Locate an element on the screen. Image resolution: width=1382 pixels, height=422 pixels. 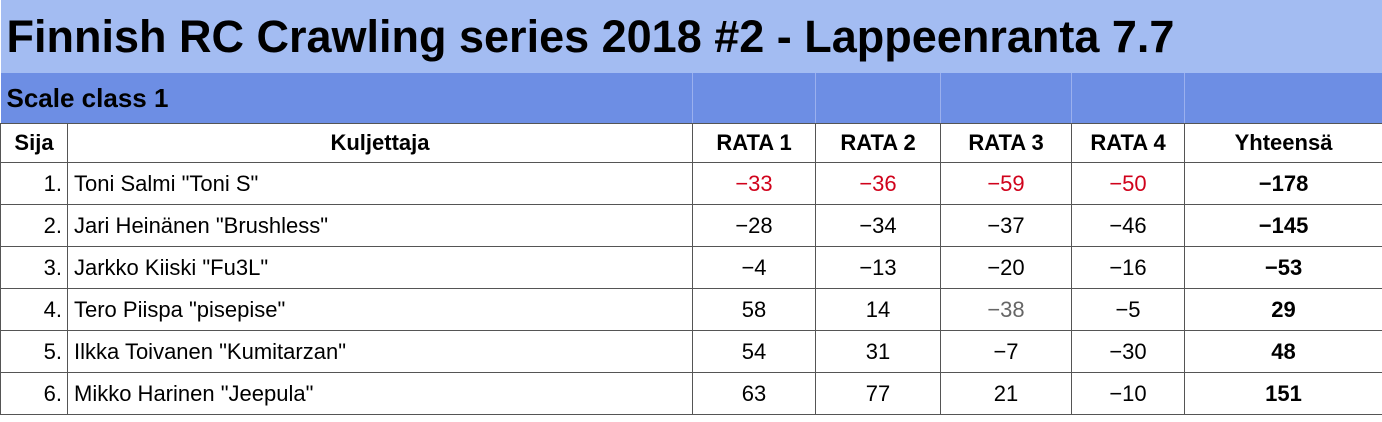
driver-cell: Ilkka Toivanen "Kumitarzan" is located at coordinates (380, 351).